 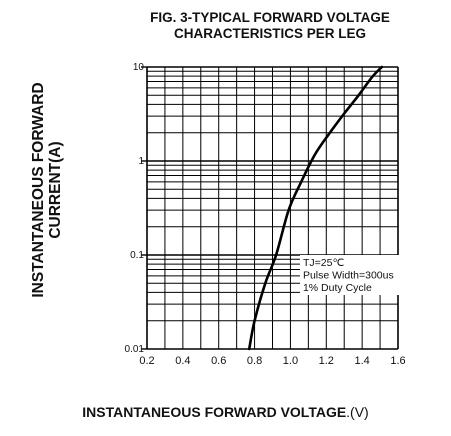 I want to click on y-tick-label: 1, so click(x=141, y=161).